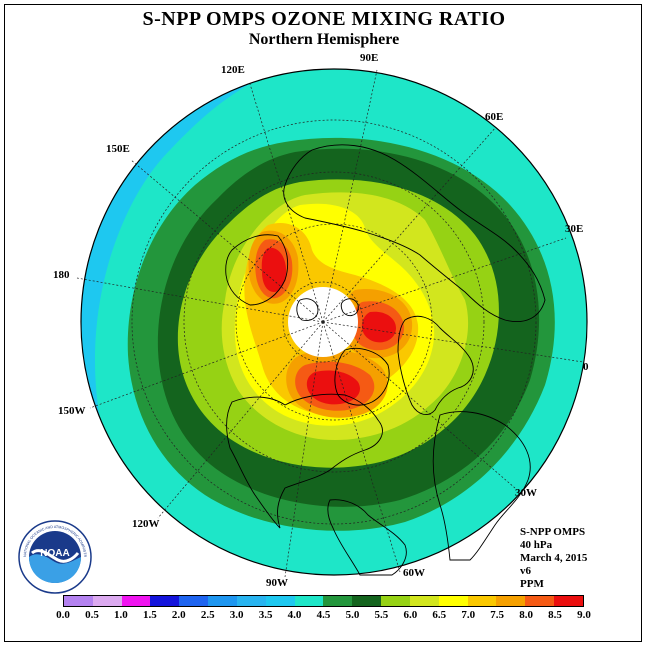 The height and width of the screenshot is (648, 648). Describe the element at coordinates (92, 615) in the screenshot. I see `colorbar-tick-label: 0.5` at that location.